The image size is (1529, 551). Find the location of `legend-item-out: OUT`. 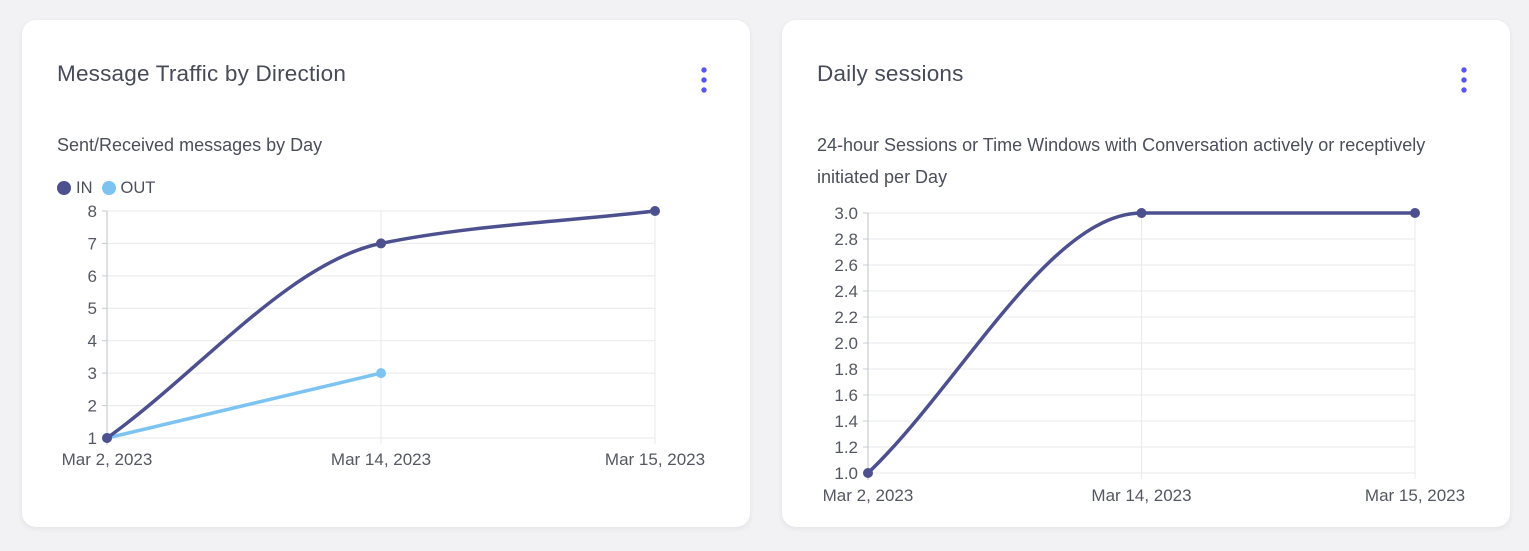

legend-item-out: OUT is located at coordinates (128, 188).